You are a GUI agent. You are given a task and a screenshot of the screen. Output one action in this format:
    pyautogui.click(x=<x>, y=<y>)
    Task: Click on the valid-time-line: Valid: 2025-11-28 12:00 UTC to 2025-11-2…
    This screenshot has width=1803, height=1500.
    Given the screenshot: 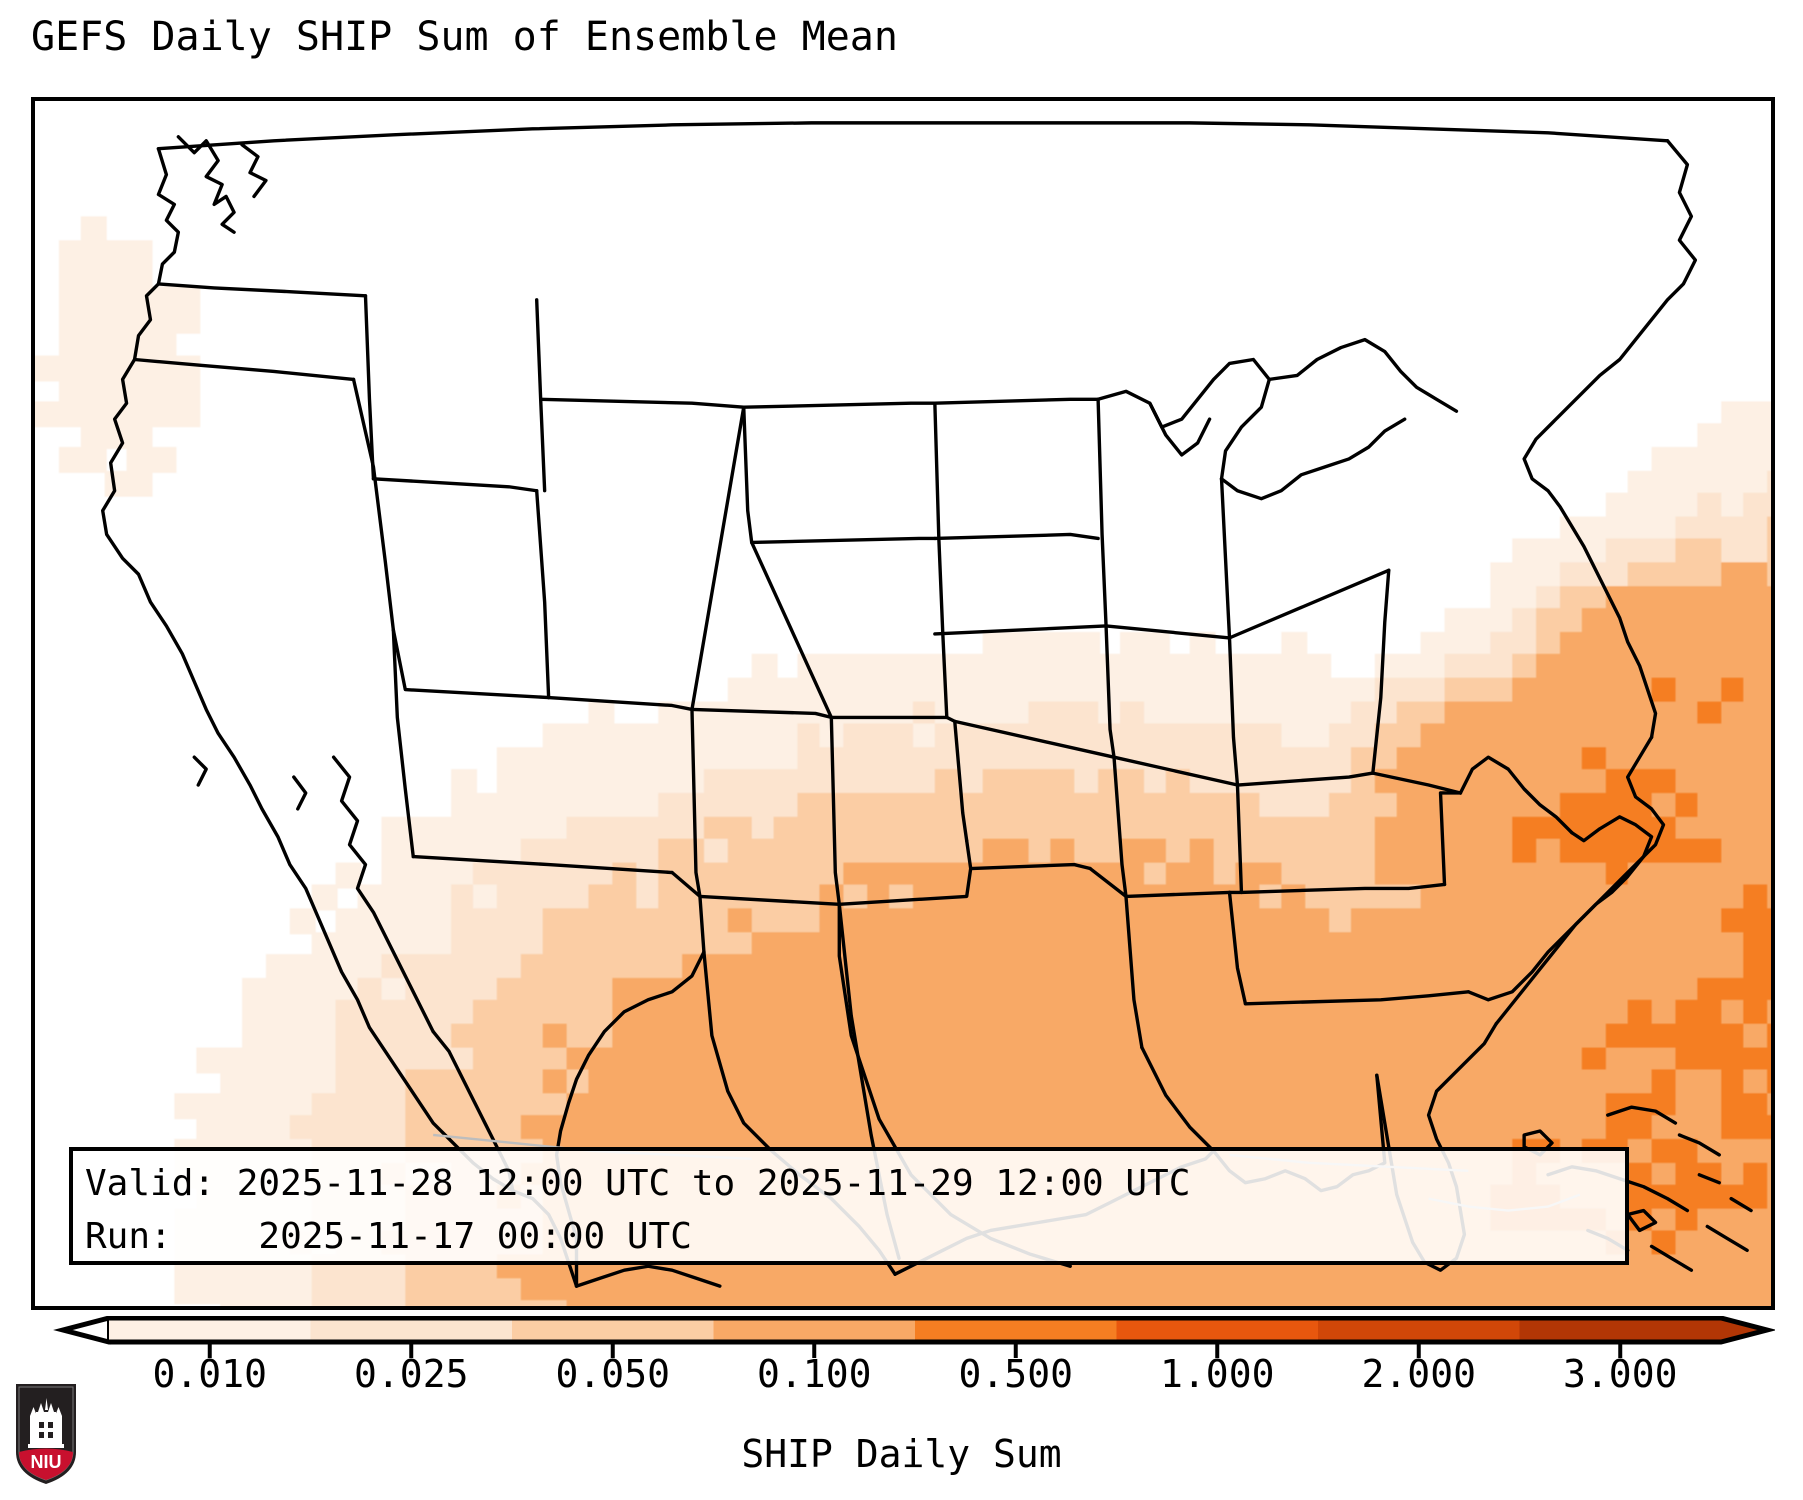 What is the action you would take?
    pyautogui.click(x=638, y=1183)
    